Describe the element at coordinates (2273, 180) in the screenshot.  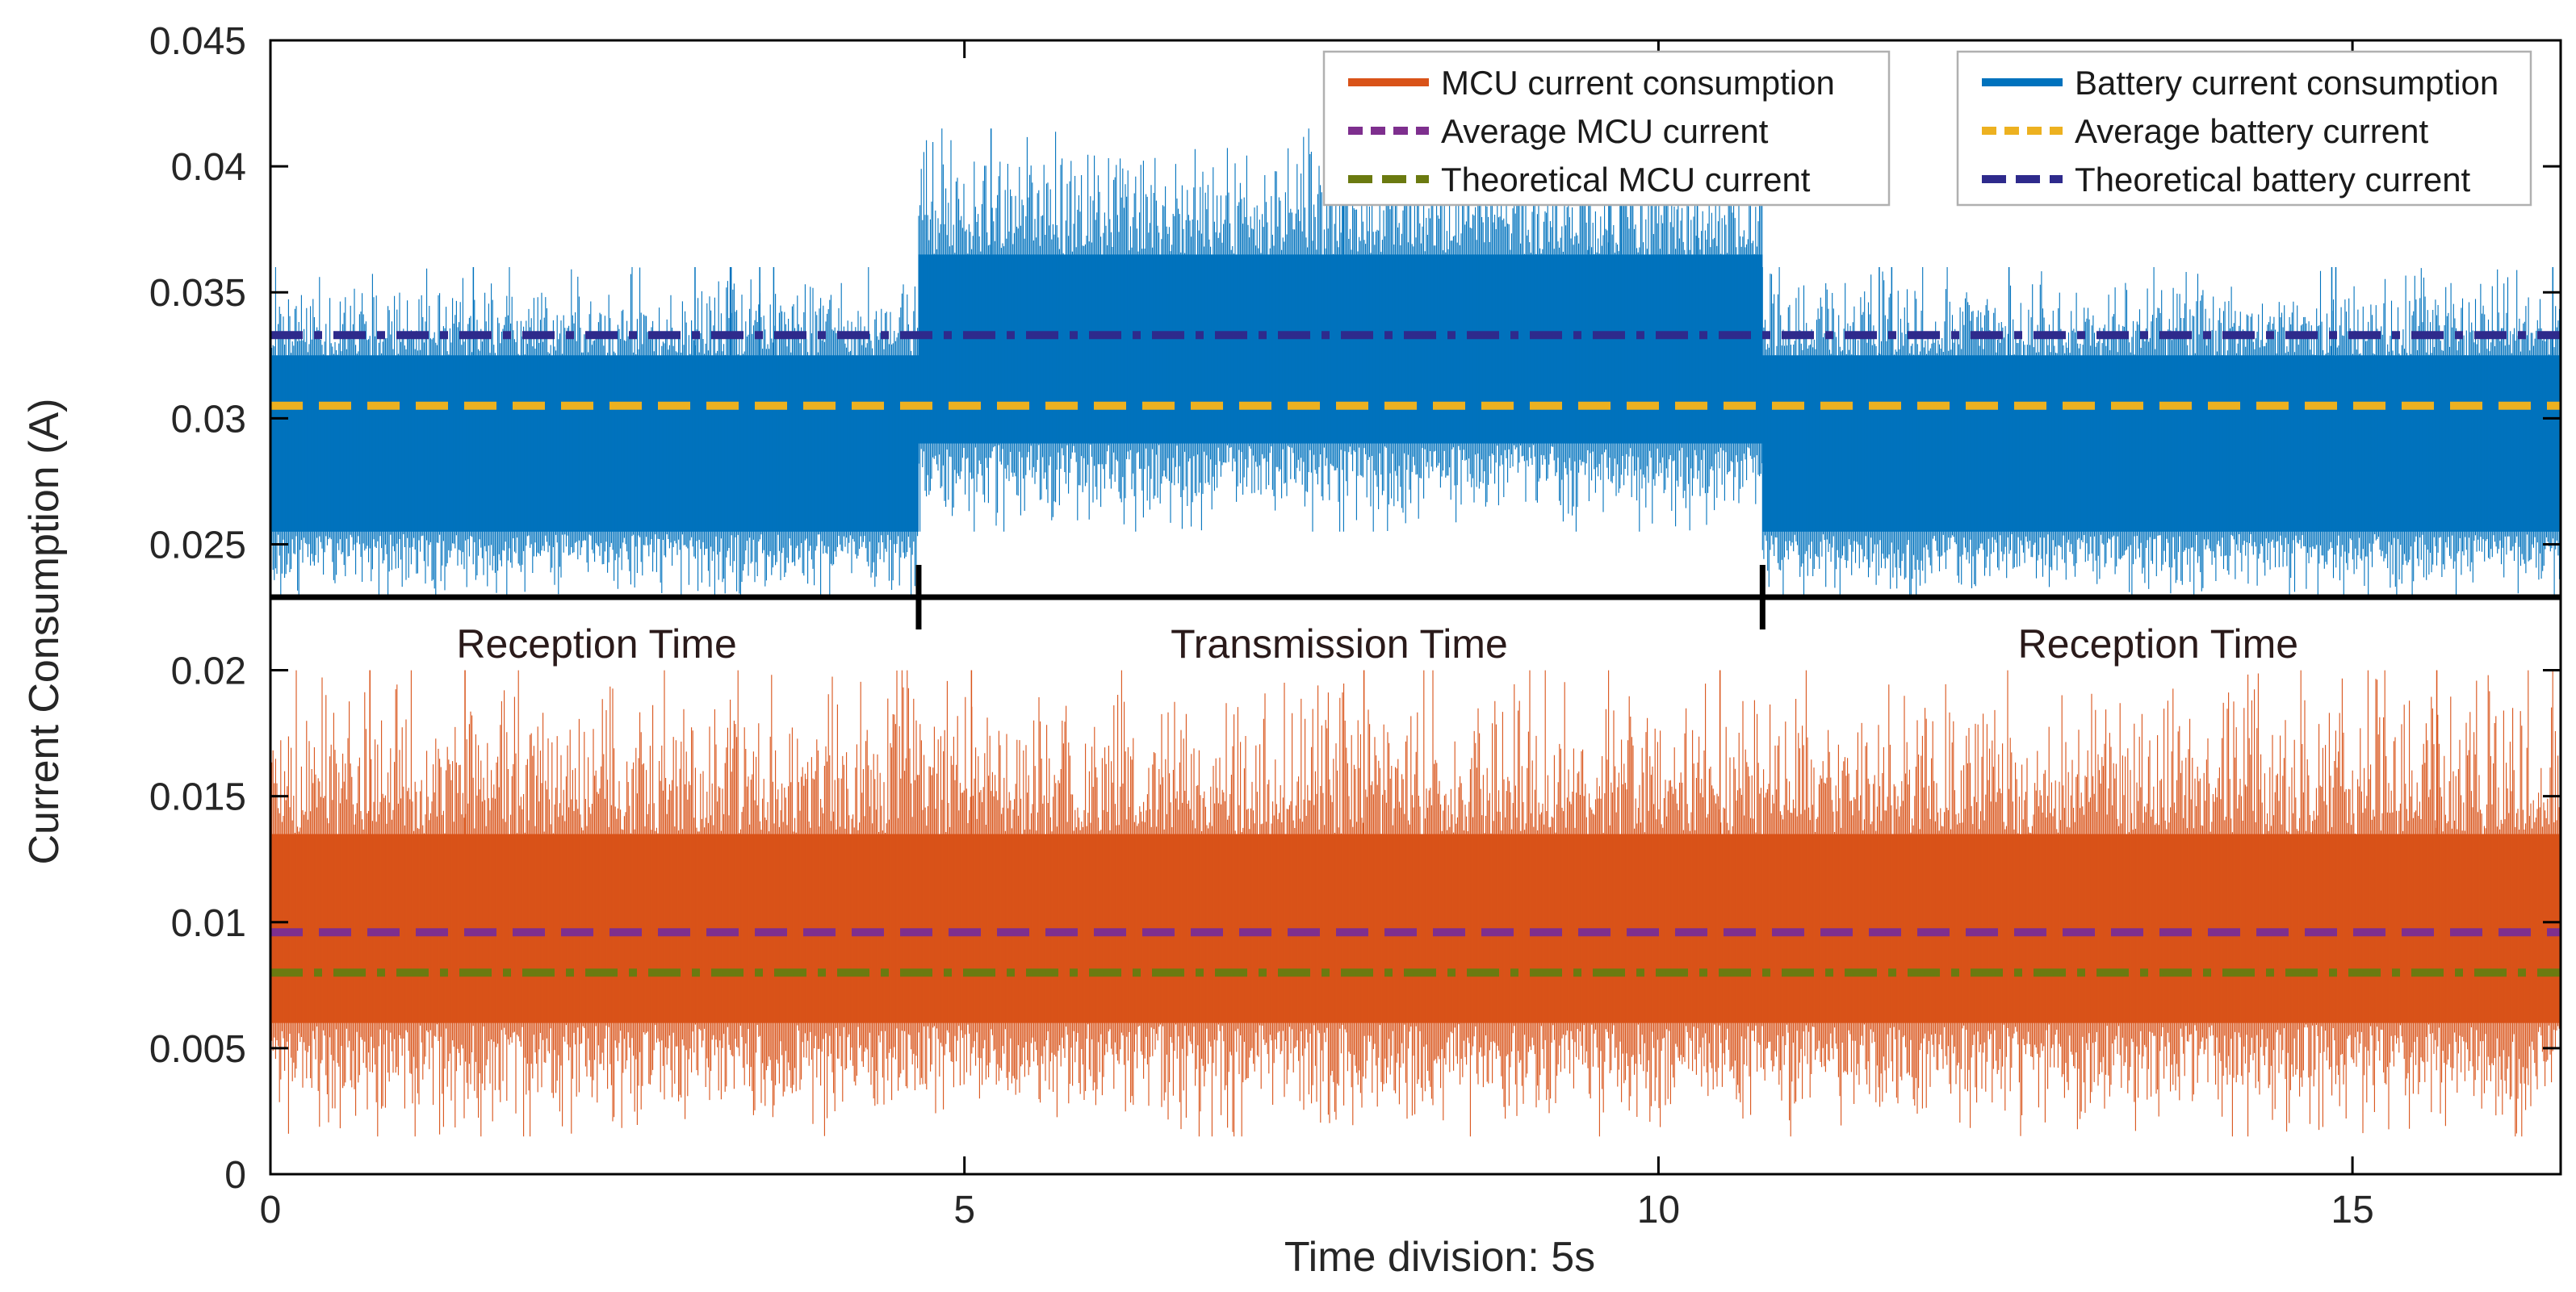
I see `legend-entry-label: Theoretical battery current` at that location.